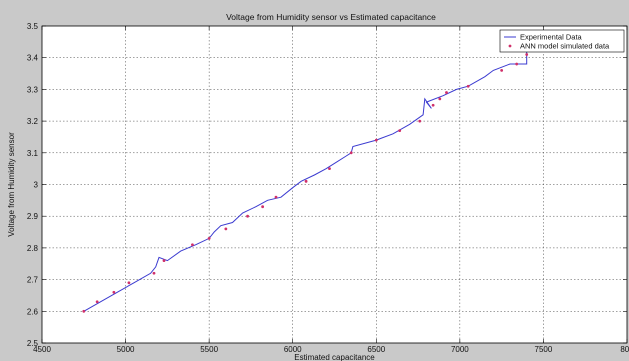  Describe the element at coordinates (33, 280) in the screenshot. I see `y-tick-label: 2.7` at that location.